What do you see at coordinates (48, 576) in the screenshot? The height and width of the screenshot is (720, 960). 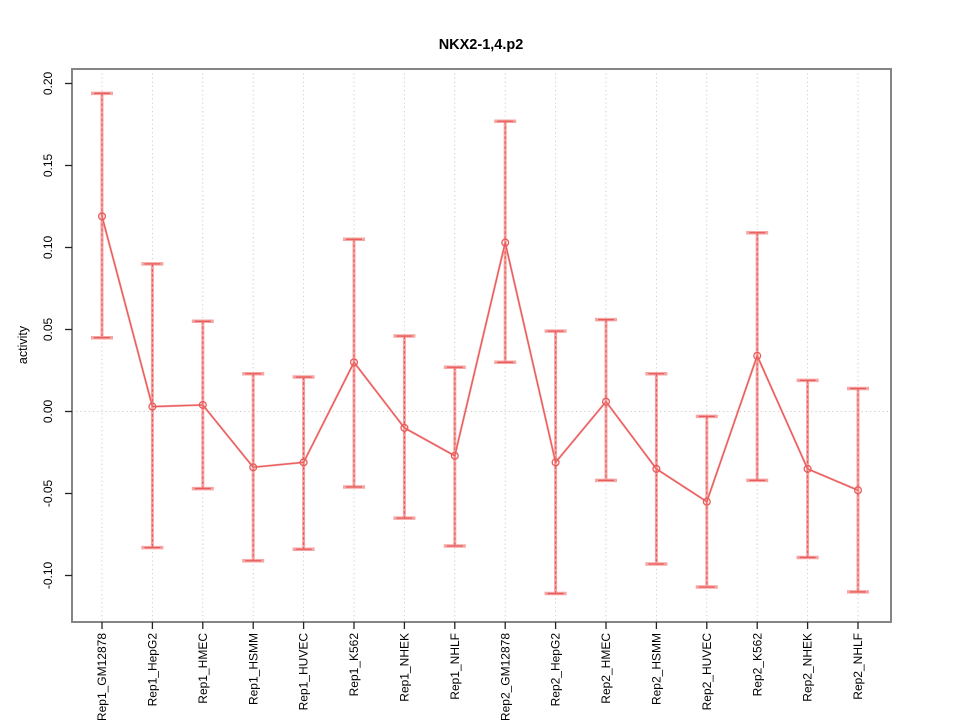 I see `y-tick-label: -0.10` at bounding box center [48, 576].